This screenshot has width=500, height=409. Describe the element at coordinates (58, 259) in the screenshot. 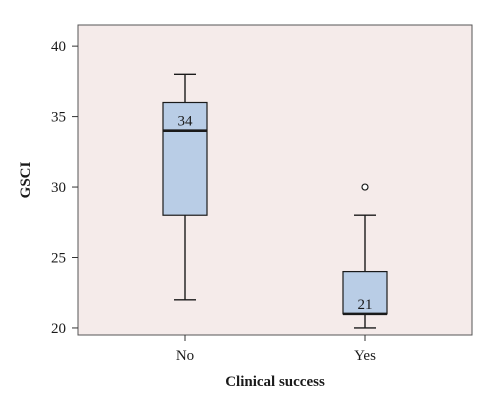

I see `y-tick-label: 25` at that location.